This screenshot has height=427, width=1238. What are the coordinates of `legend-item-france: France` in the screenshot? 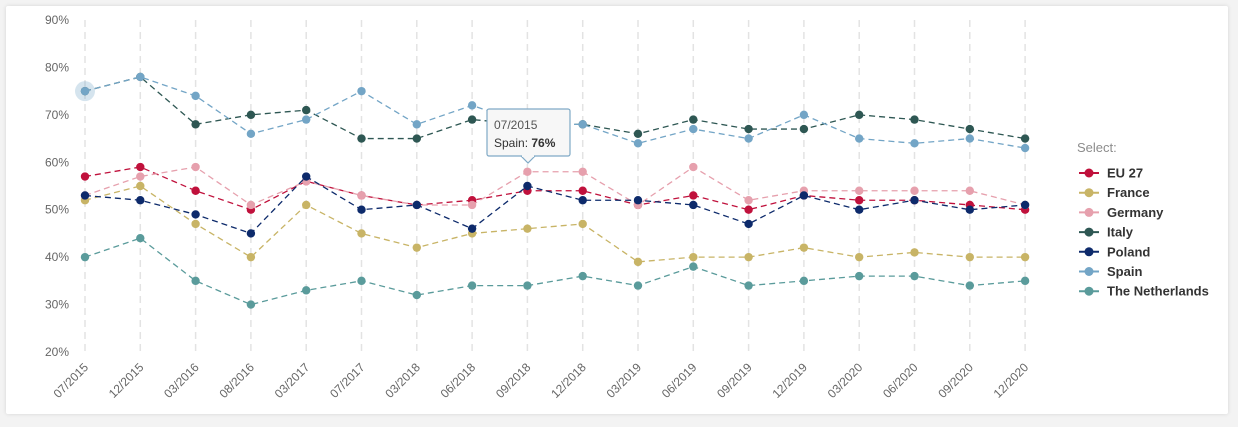 It's located at (1114, 192).